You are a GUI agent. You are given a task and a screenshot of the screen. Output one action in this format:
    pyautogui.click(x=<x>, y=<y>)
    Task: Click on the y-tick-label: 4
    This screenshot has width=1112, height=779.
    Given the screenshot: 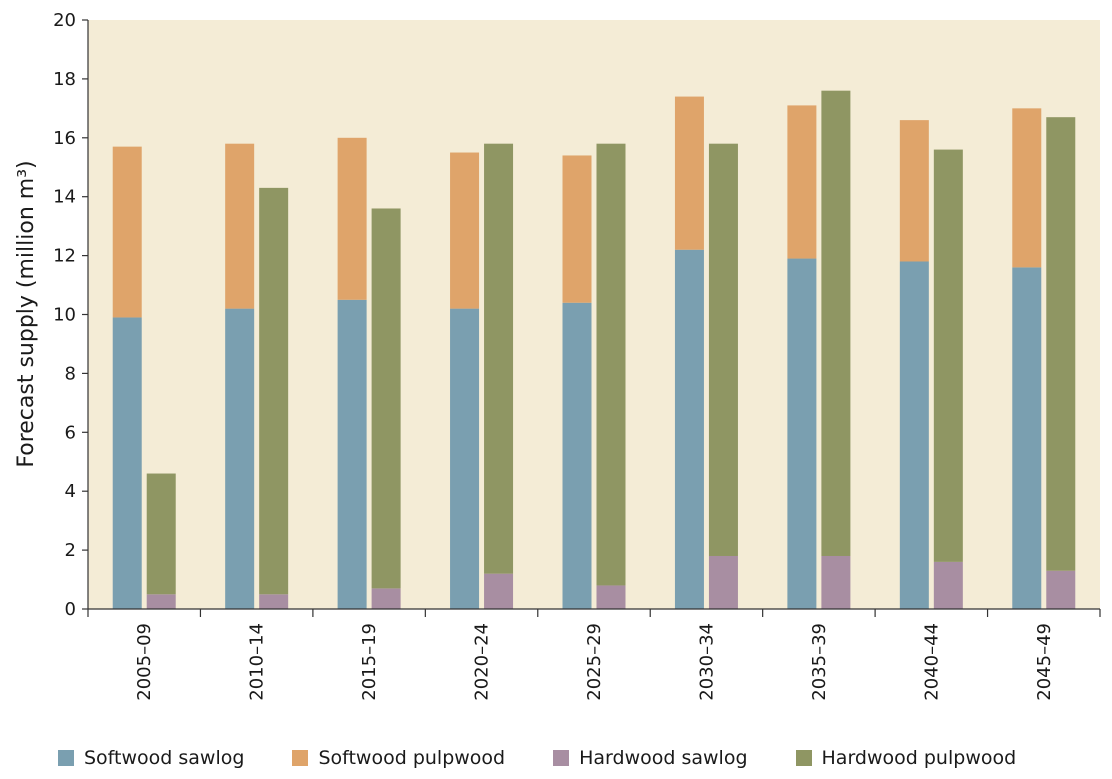 What is the action you would take?
    pyautogui.click(x=70, y=491)
    